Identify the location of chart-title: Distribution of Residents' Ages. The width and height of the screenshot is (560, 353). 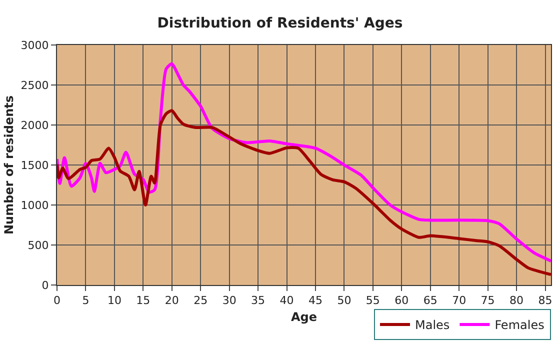
(280, 23).